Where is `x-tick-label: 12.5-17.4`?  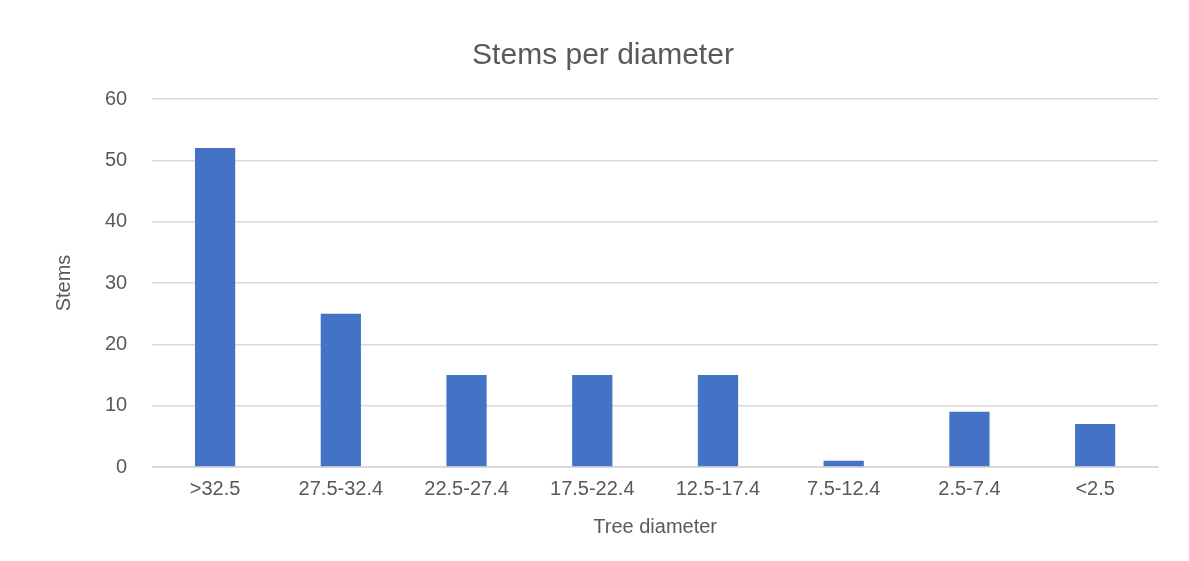 x-tick-label: 12.5-17.4 is located at coordinates (718, 487).